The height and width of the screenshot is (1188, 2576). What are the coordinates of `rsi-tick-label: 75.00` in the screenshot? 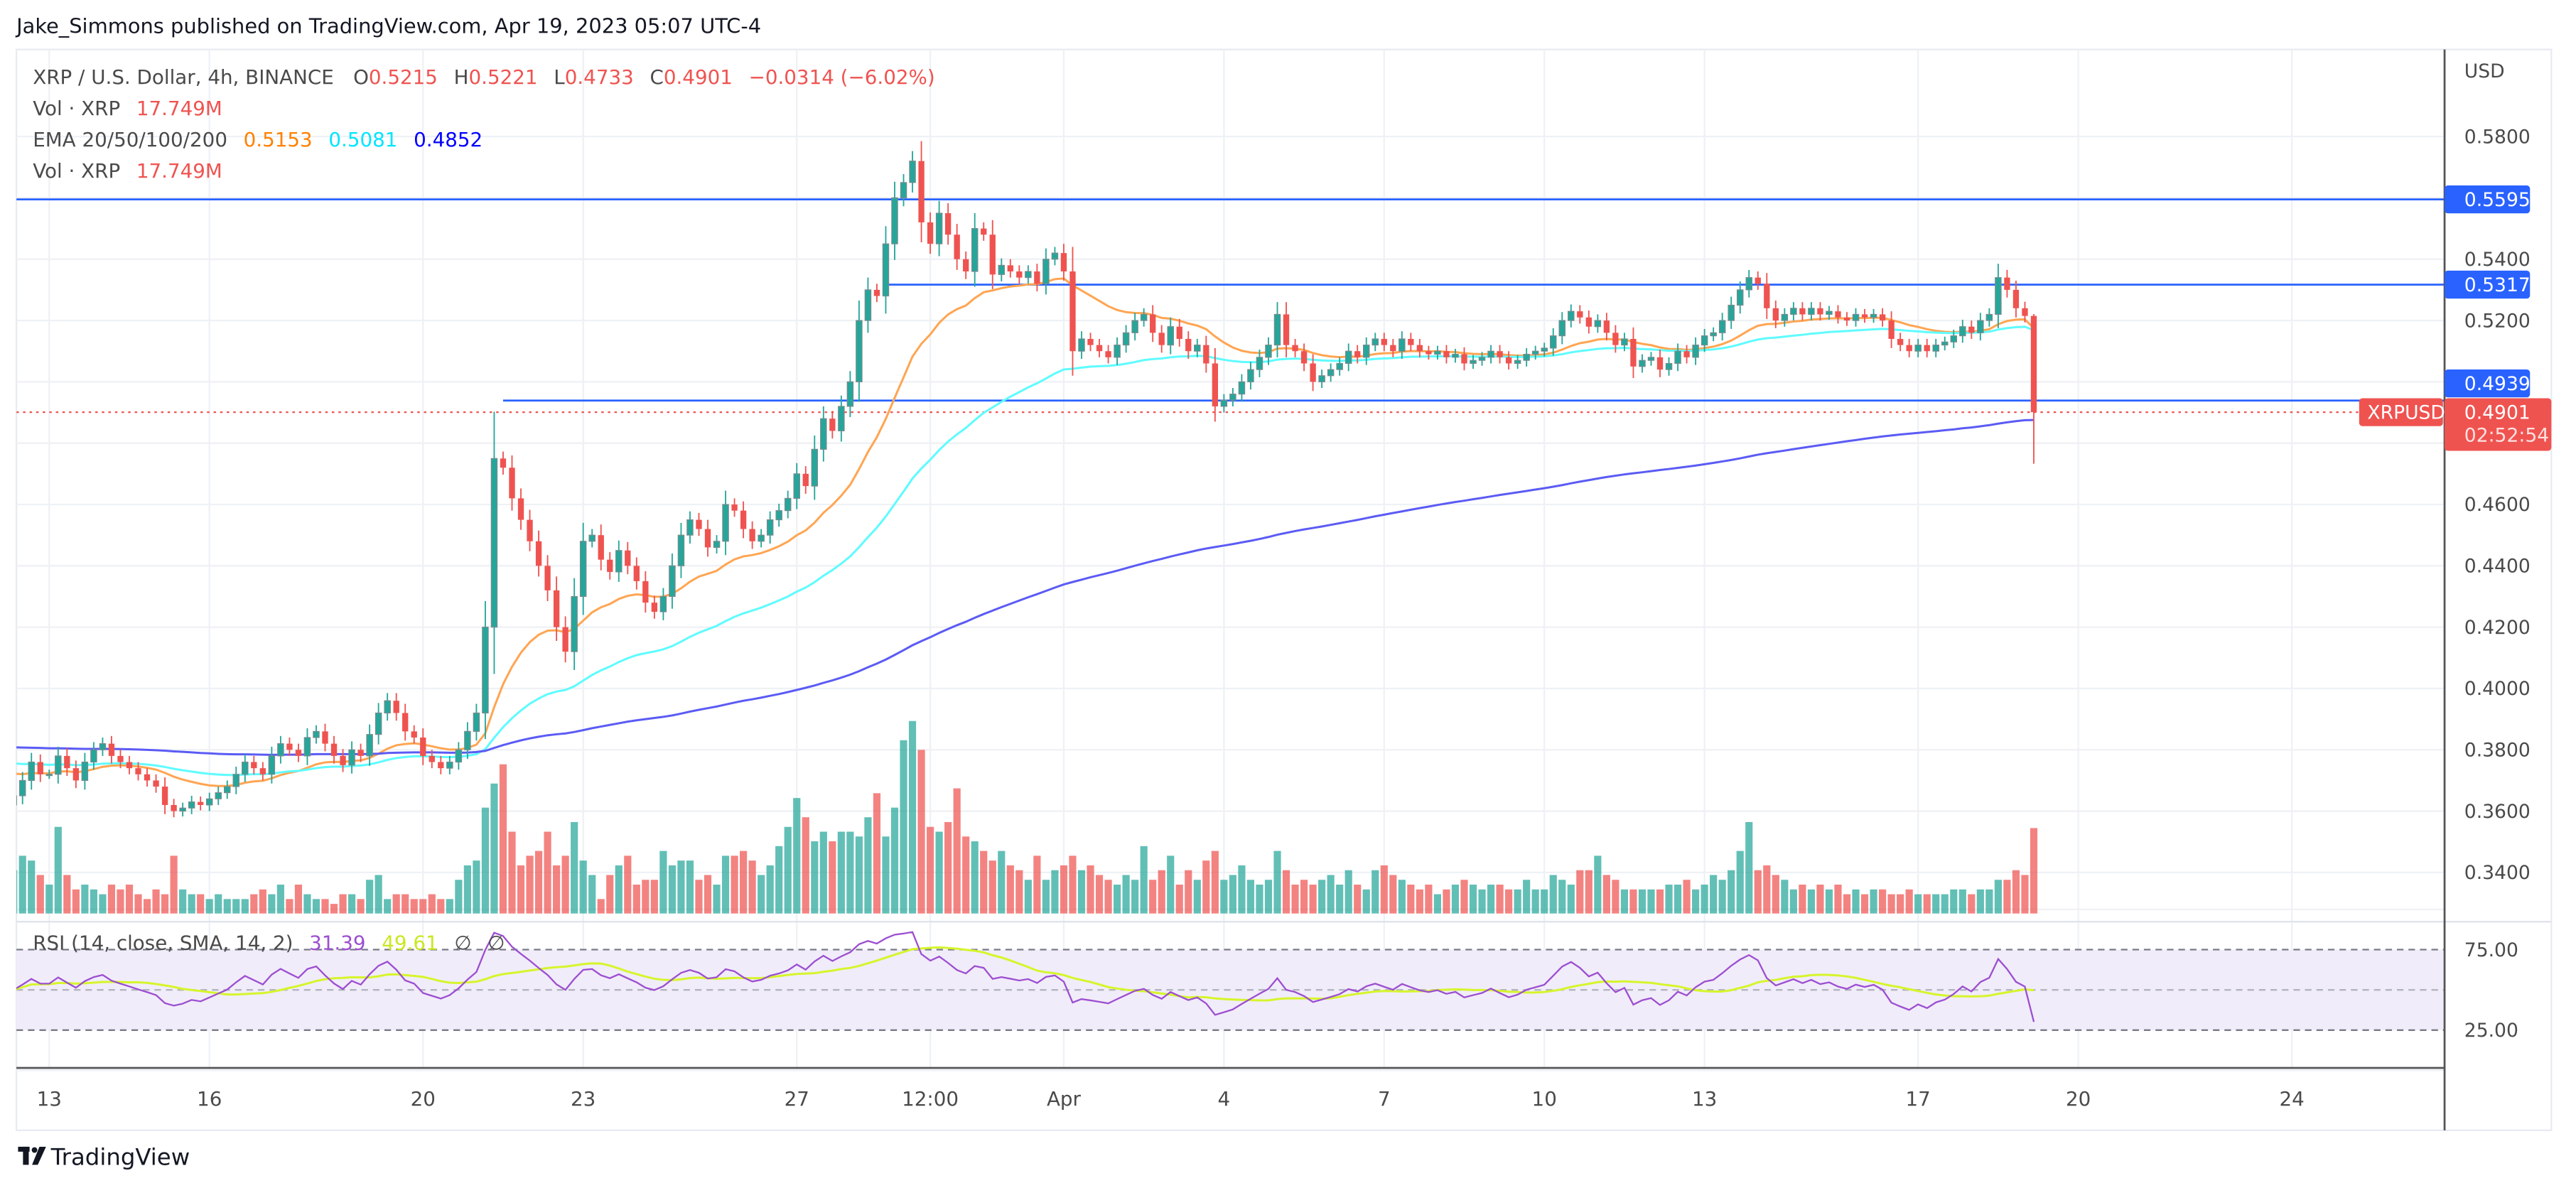 It's located at (2491, 950).